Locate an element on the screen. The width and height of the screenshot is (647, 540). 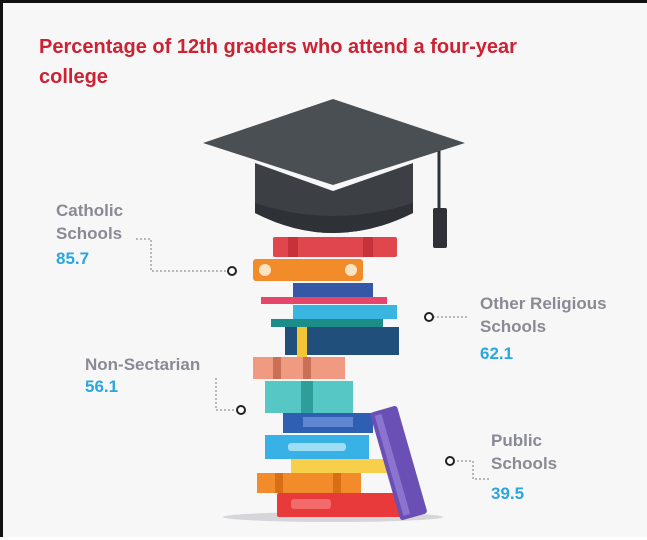
value-non-sectarian: 56.1 is located at coordinates (102, 386).